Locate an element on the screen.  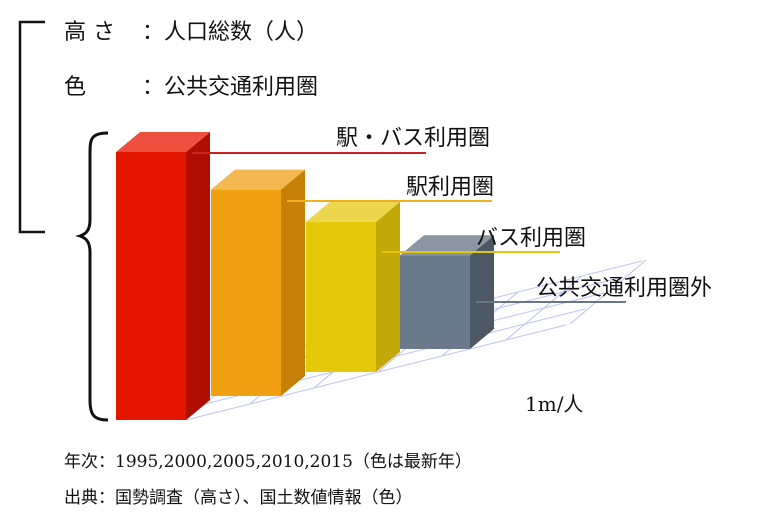
series-label-station: 駅利用圏 is located at coordinates (450, 187).